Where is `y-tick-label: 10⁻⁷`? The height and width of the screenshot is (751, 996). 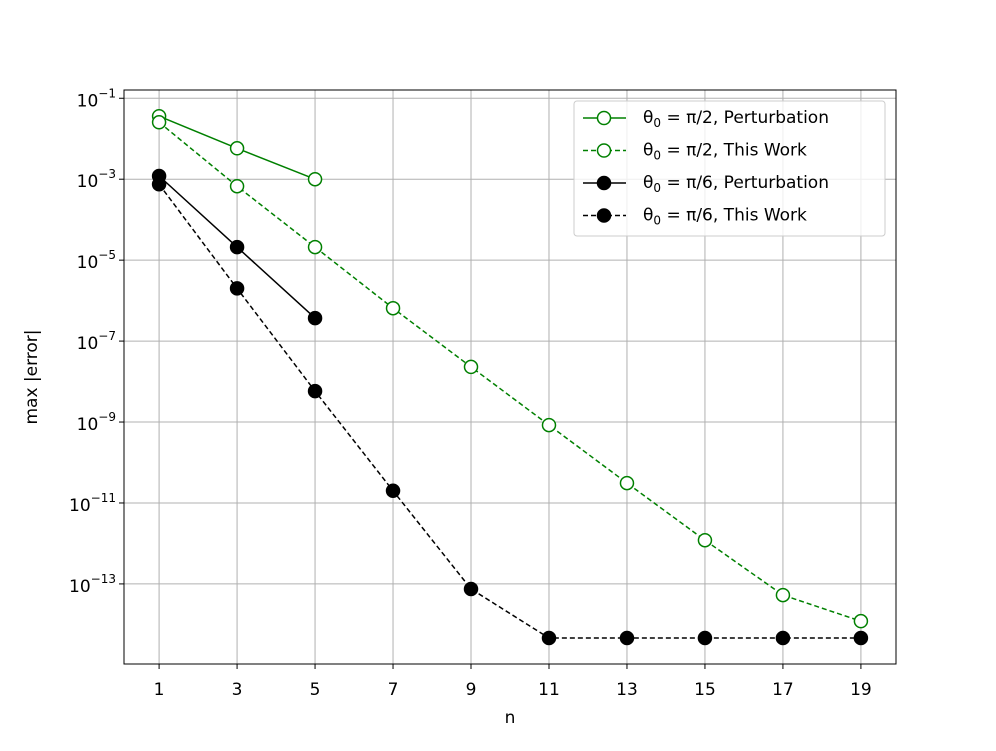
y-tick-label: 10⁻⁷ is located at coordinates (96, 342).